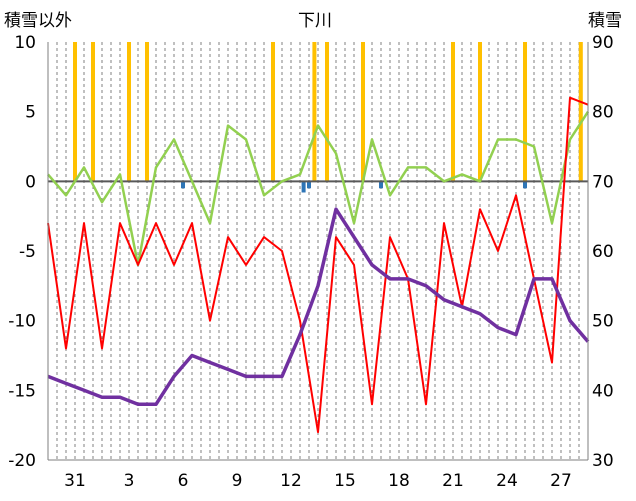 This screenshot has height=501, width=636. Describe the element at coordinates (22, 461) in the screenshot. I see `left-tick-label: -20` at that location.